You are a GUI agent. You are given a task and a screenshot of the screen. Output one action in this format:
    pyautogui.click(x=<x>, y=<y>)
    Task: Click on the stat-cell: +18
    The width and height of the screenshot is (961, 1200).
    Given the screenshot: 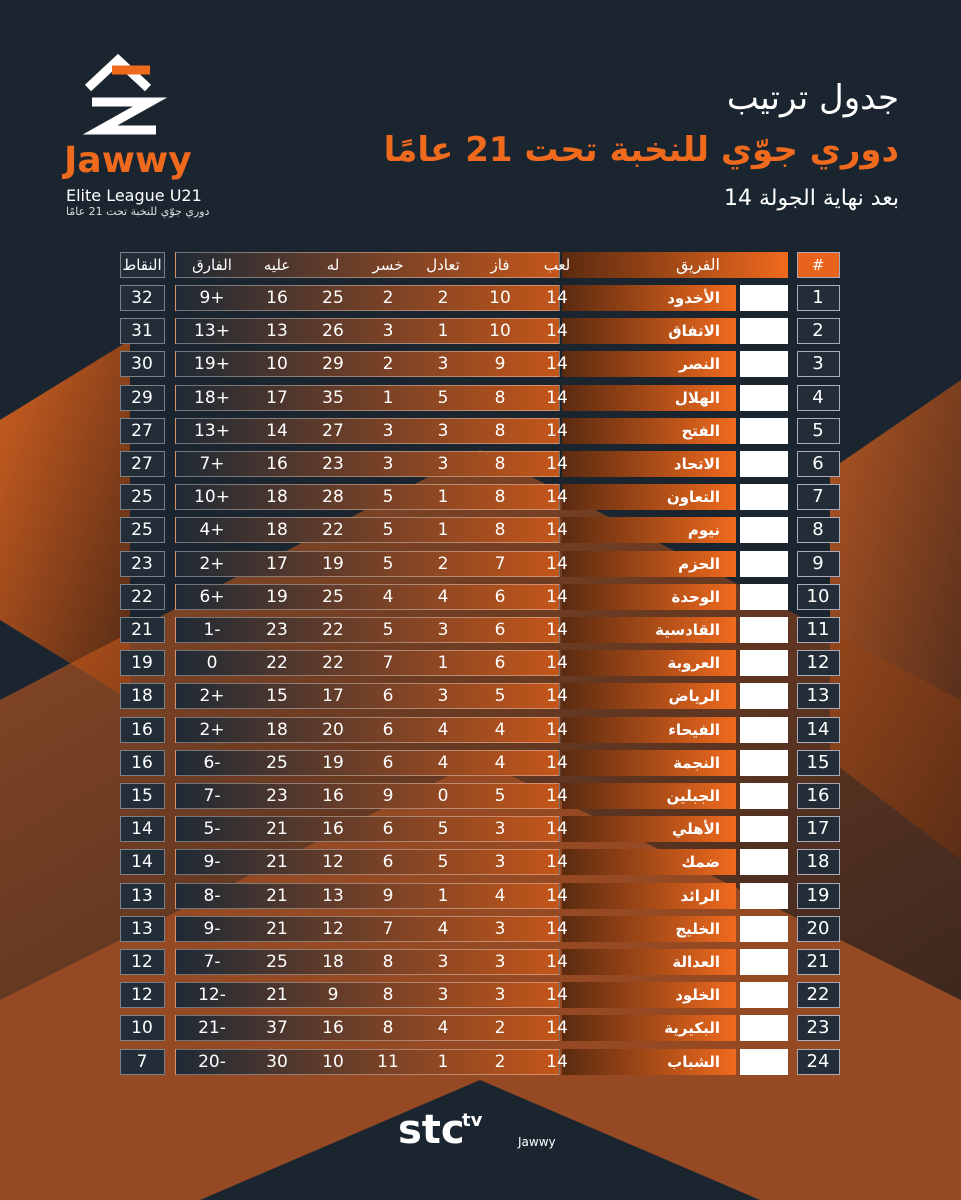 What is the action you would take?
    pyautogui.click(x=212, y=397)
    